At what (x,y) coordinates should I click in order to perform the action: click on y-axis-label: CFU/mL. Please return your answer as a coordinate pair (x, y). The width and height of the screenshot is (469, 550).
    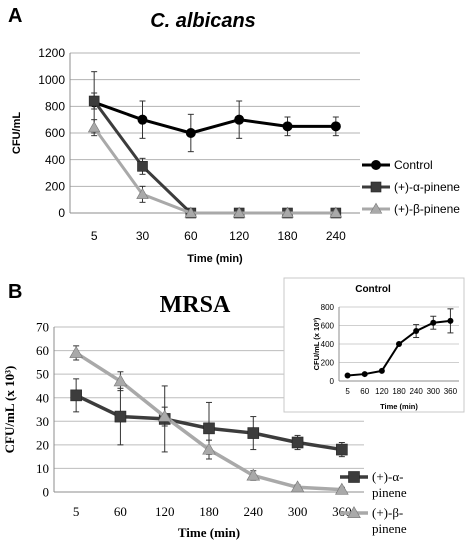
    Looking at the image, I should click on (17, 133).